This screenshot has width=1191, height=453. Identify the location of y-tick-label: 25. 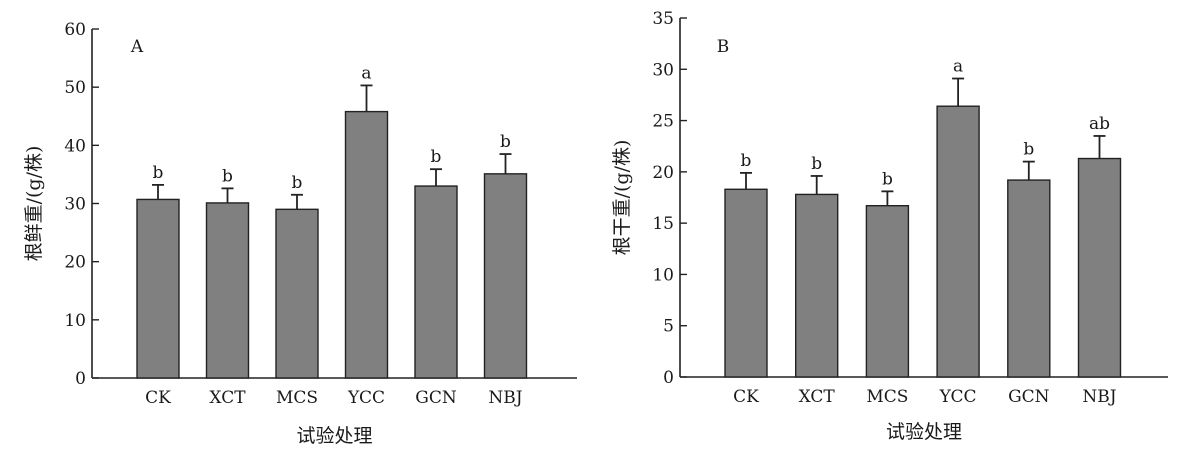
(663, 122).